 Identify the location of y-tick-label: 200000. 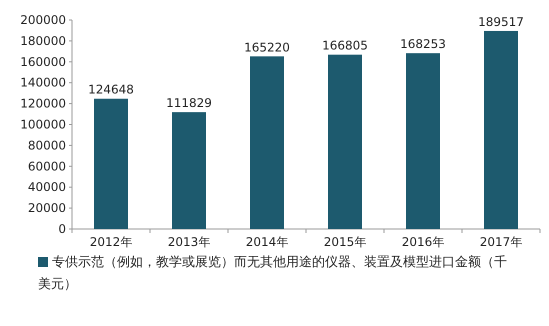
(43, 20).